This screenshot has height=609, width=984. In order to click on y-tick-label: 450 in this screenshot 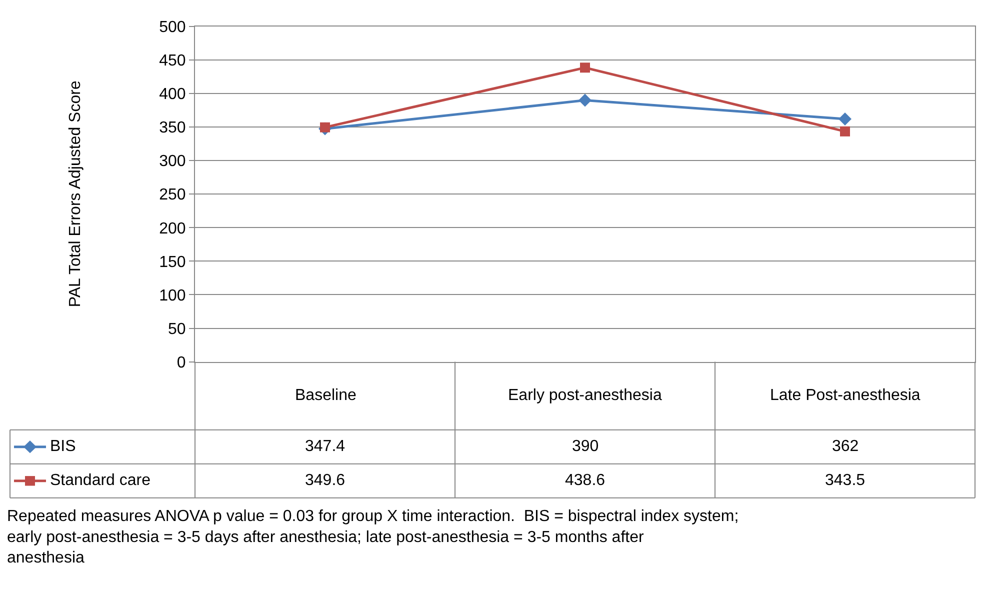, I will do `click(172, 61)`.